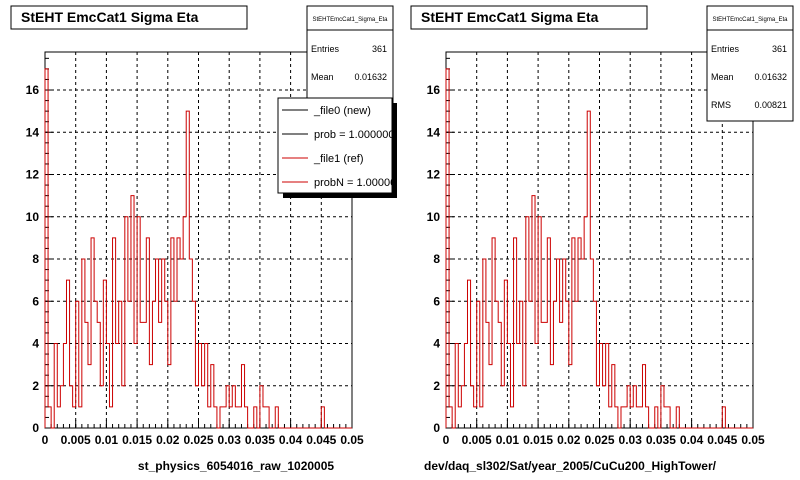 The image size is (800, 480). Describe the element at coordinates (354, 135) in the screenshot. I see `legend-entry: prob = 1.000000` at that location.